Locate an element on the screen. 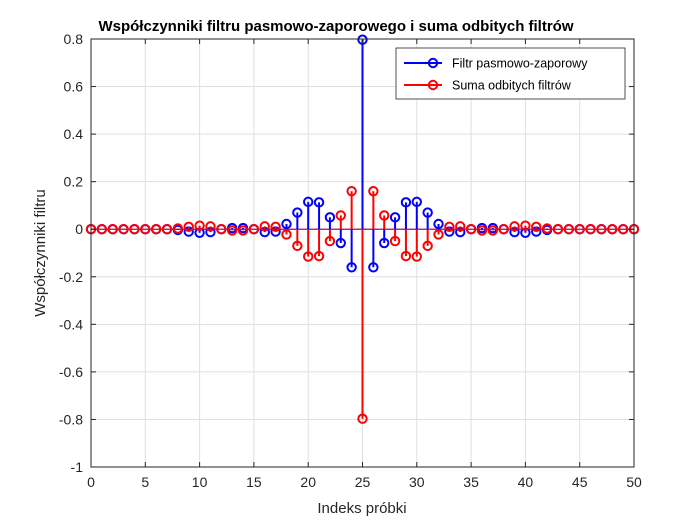 The width and height of the screenshot is (700, 525). x-tick-label: 15 is located at coordinates (254, 482).